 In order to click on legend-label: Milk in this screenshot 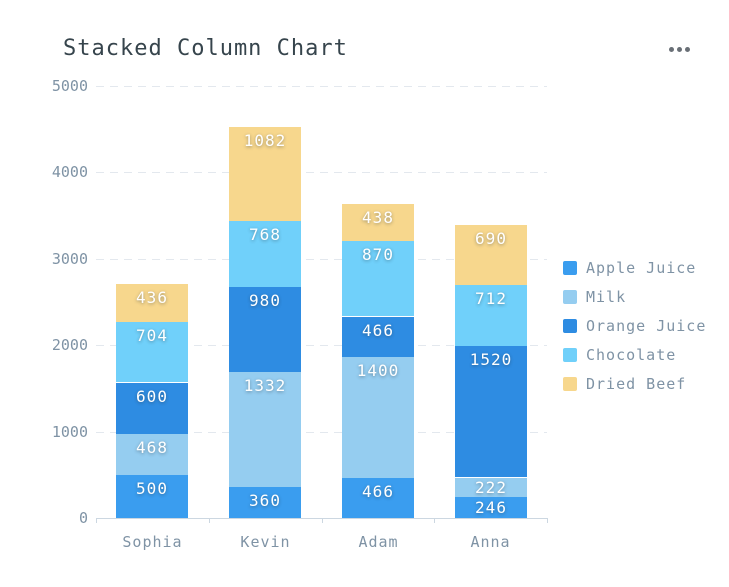, I will do `click(606, 297)`.